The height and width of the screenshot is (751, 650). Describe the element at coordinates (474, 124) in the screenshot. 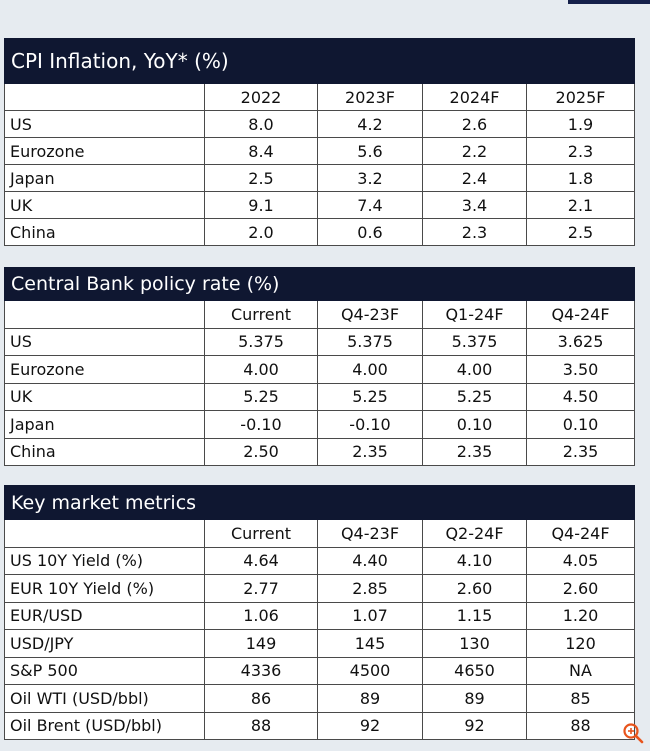

I see `table-cell: 2.6` at that location.